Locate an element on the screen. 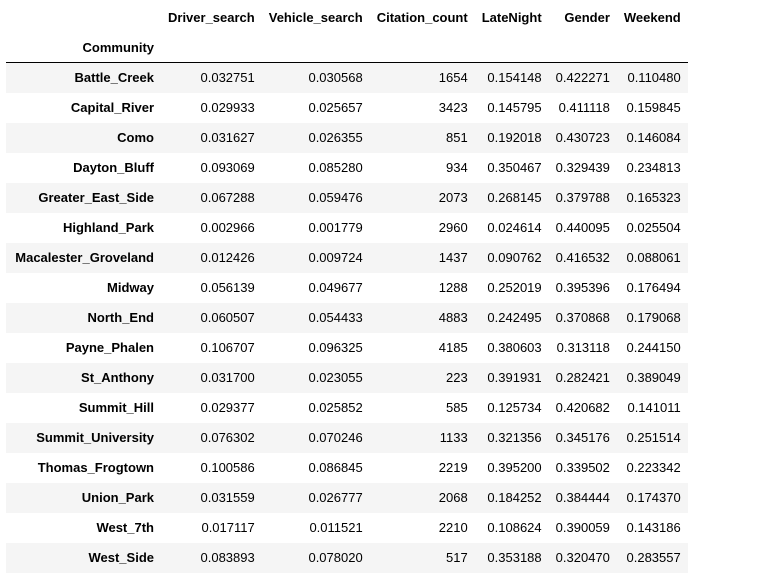  table-cell: 0.390059 is located at coordinates (582, 527).